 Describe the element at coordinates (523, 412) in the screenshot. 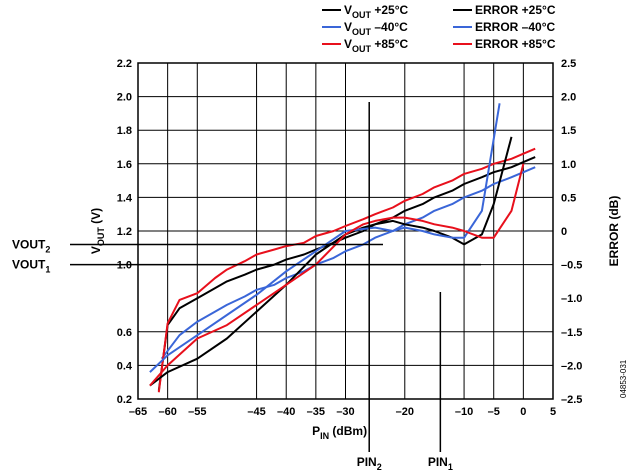

I see `x-tick-label: 0` at that location.